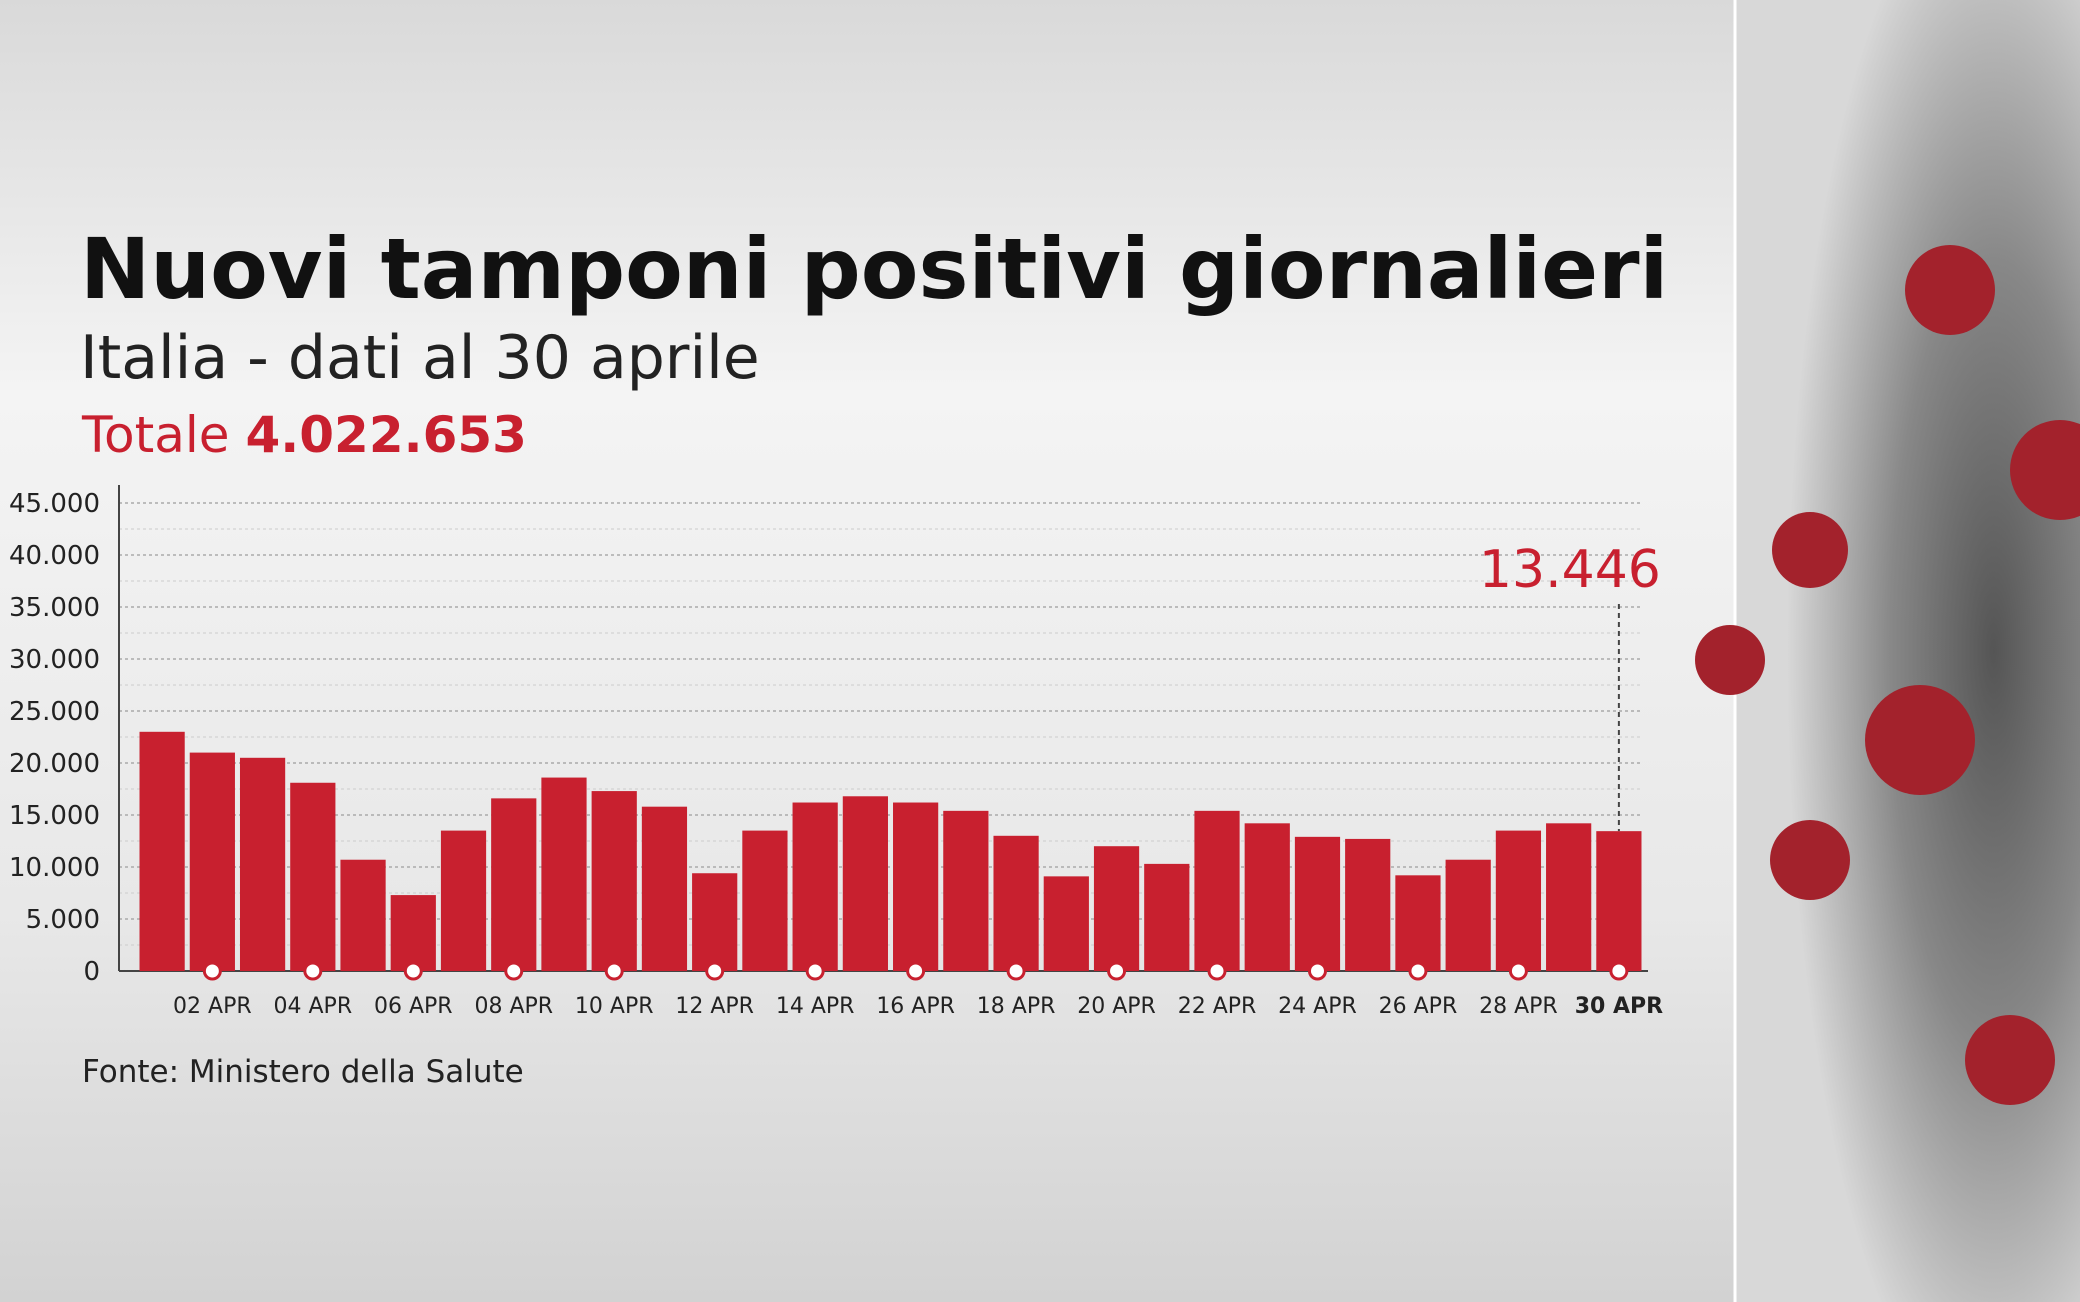 The image size is (2080, 1302). I want to click on x-tick-label: 26 APR, so click(1418, 1006).